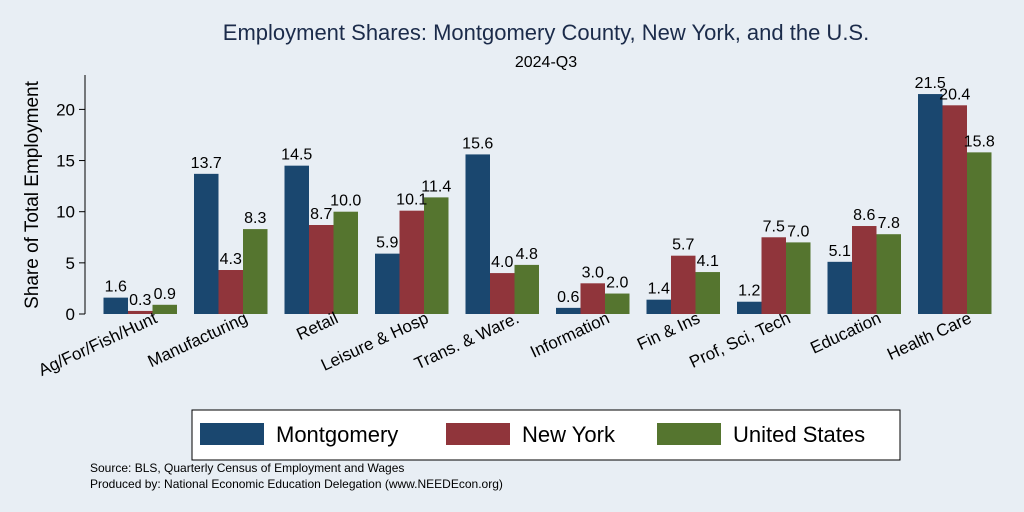  Describe the element at coordinates (198, 339) in the screenshot. I see `category-label: Manufacturing` at that location.